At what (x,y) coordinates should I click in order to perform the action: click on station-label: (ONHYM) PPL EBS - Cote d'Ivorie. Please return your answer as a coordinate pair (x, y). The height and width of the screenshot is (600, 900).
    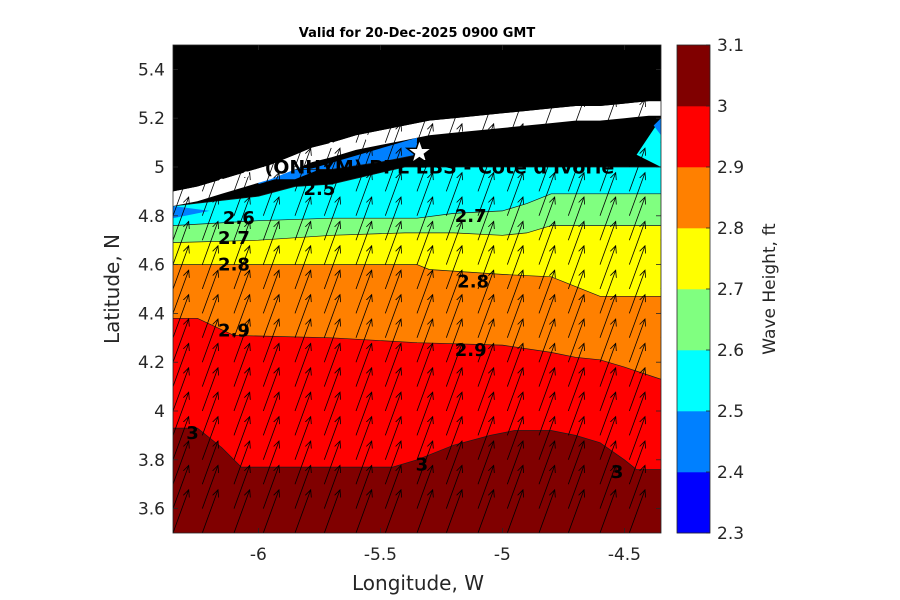
    Looking at the image, I should click on (440, 167).